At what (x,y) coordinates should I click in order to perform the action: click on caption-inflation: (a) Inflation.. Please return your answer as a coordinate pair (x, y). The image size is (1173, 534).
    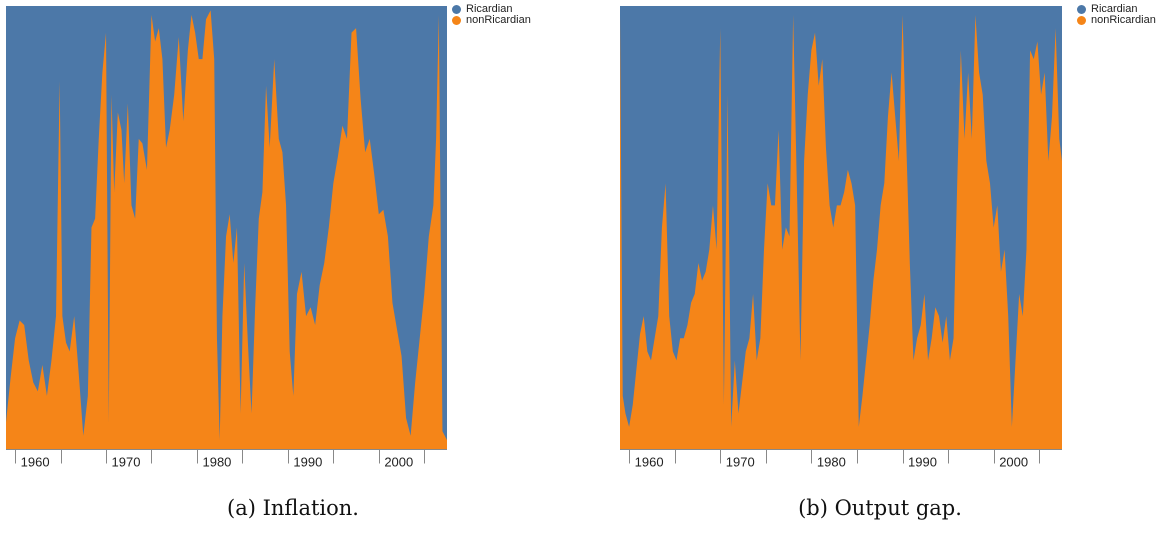
    Looking at the image, I should click on (293, 508).